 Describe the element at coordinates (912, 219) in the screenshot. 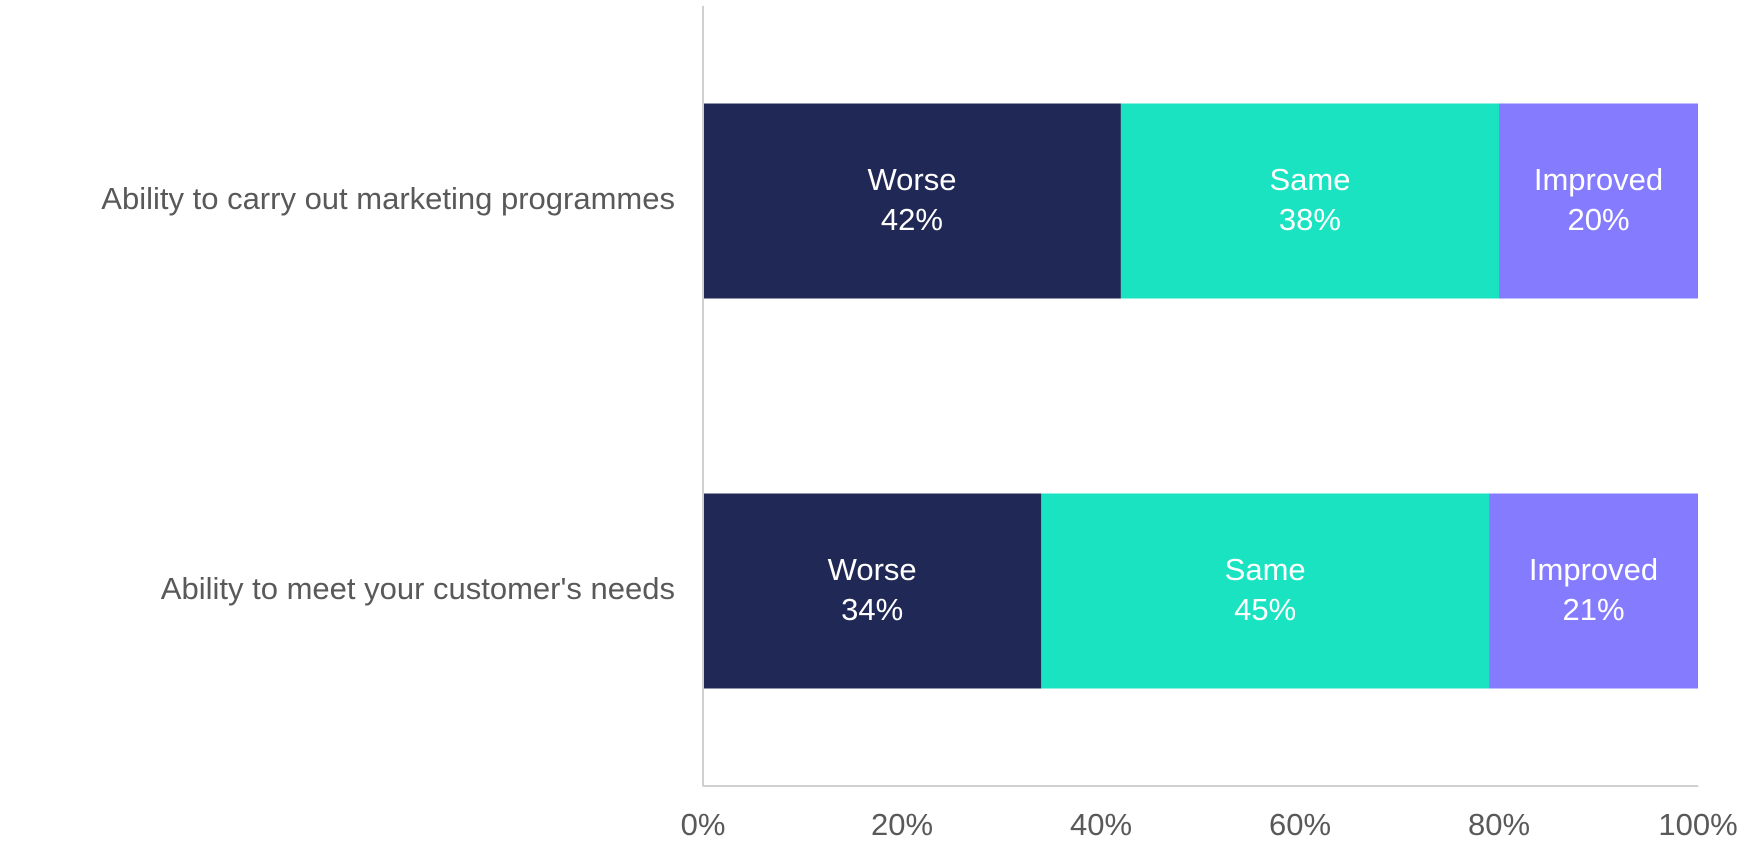

I see `data-label: 42%` at that location.